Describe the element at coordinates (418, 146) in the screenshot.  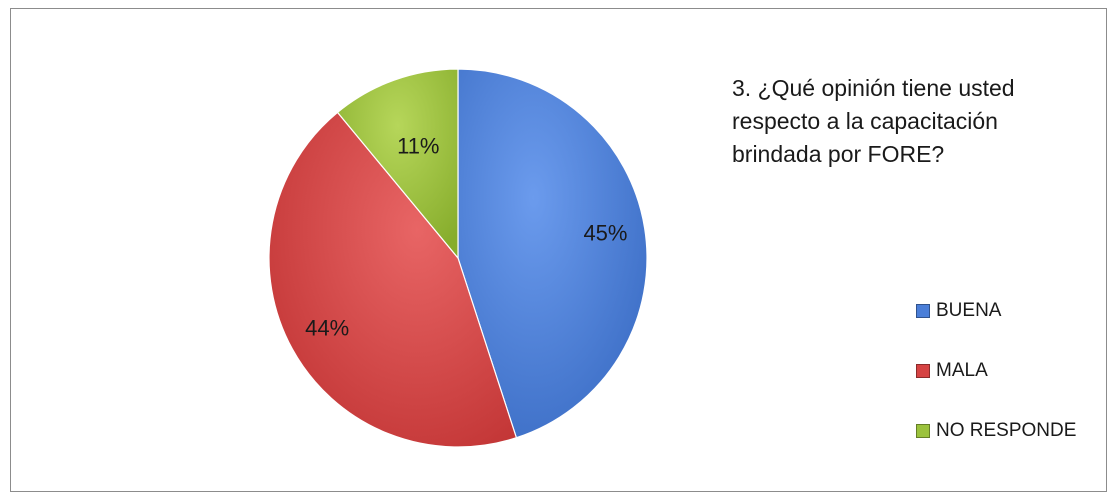
I see `slice-label-no-responde: 11%` at that location.